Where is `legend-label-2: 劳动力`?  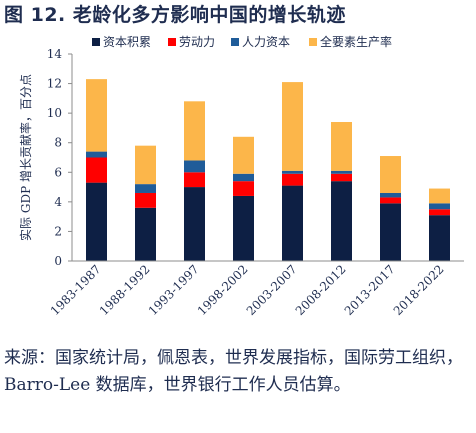
legend-label-2: 劳动力 is located at coordinates (197, 42).